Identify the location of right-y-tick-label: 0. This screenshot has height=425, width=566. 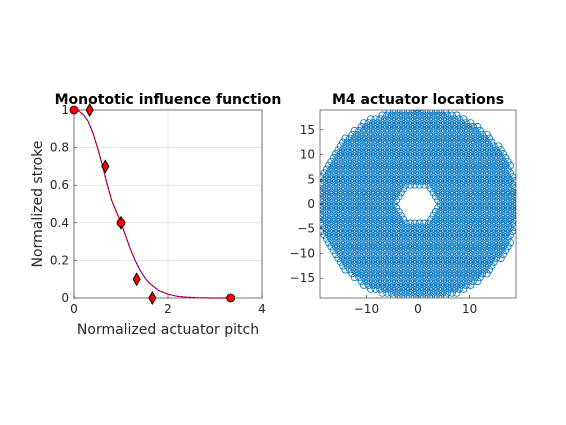
(311, 204).